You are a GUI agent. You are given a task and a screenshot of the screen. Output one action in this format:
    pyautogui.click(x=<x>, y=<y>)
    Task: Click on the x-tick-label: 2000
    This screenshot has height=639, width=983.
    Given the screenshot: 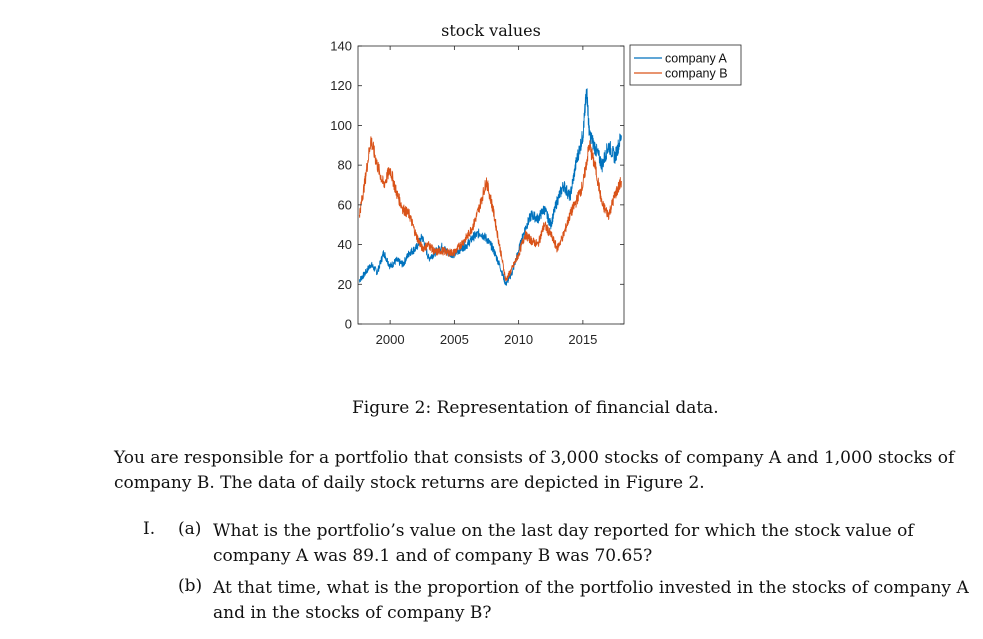 What is the action you would take?
    pyautogui.click(x=390, y=339)
    